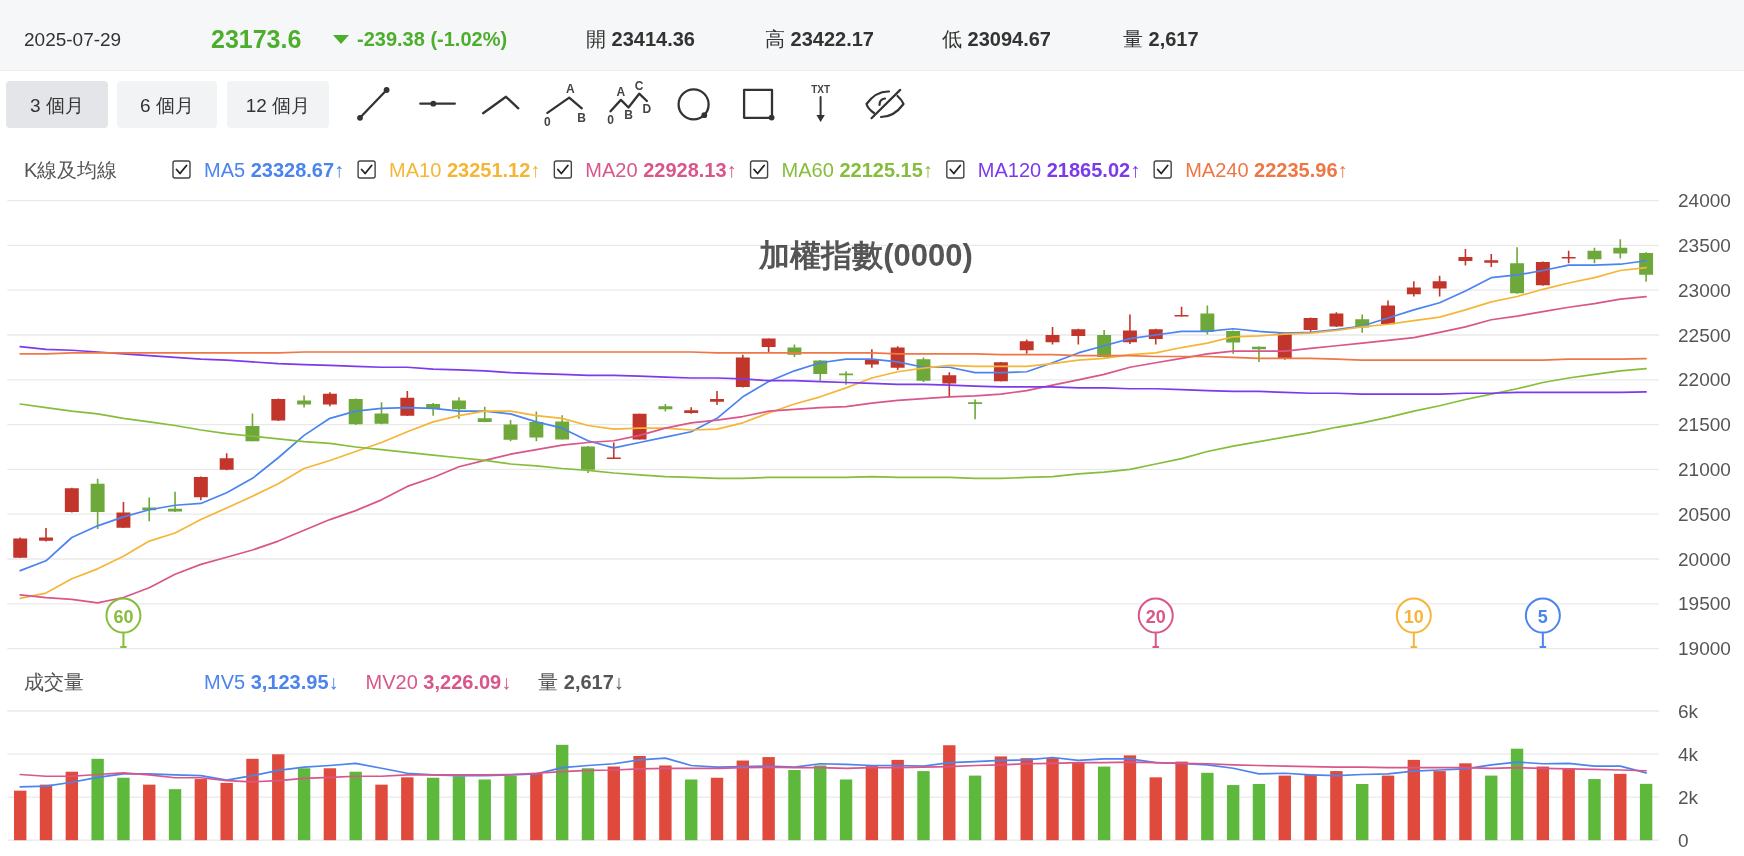 The image size is (1744, 856). I want to click on y-tick-label: 23000, so click(1704, 290).